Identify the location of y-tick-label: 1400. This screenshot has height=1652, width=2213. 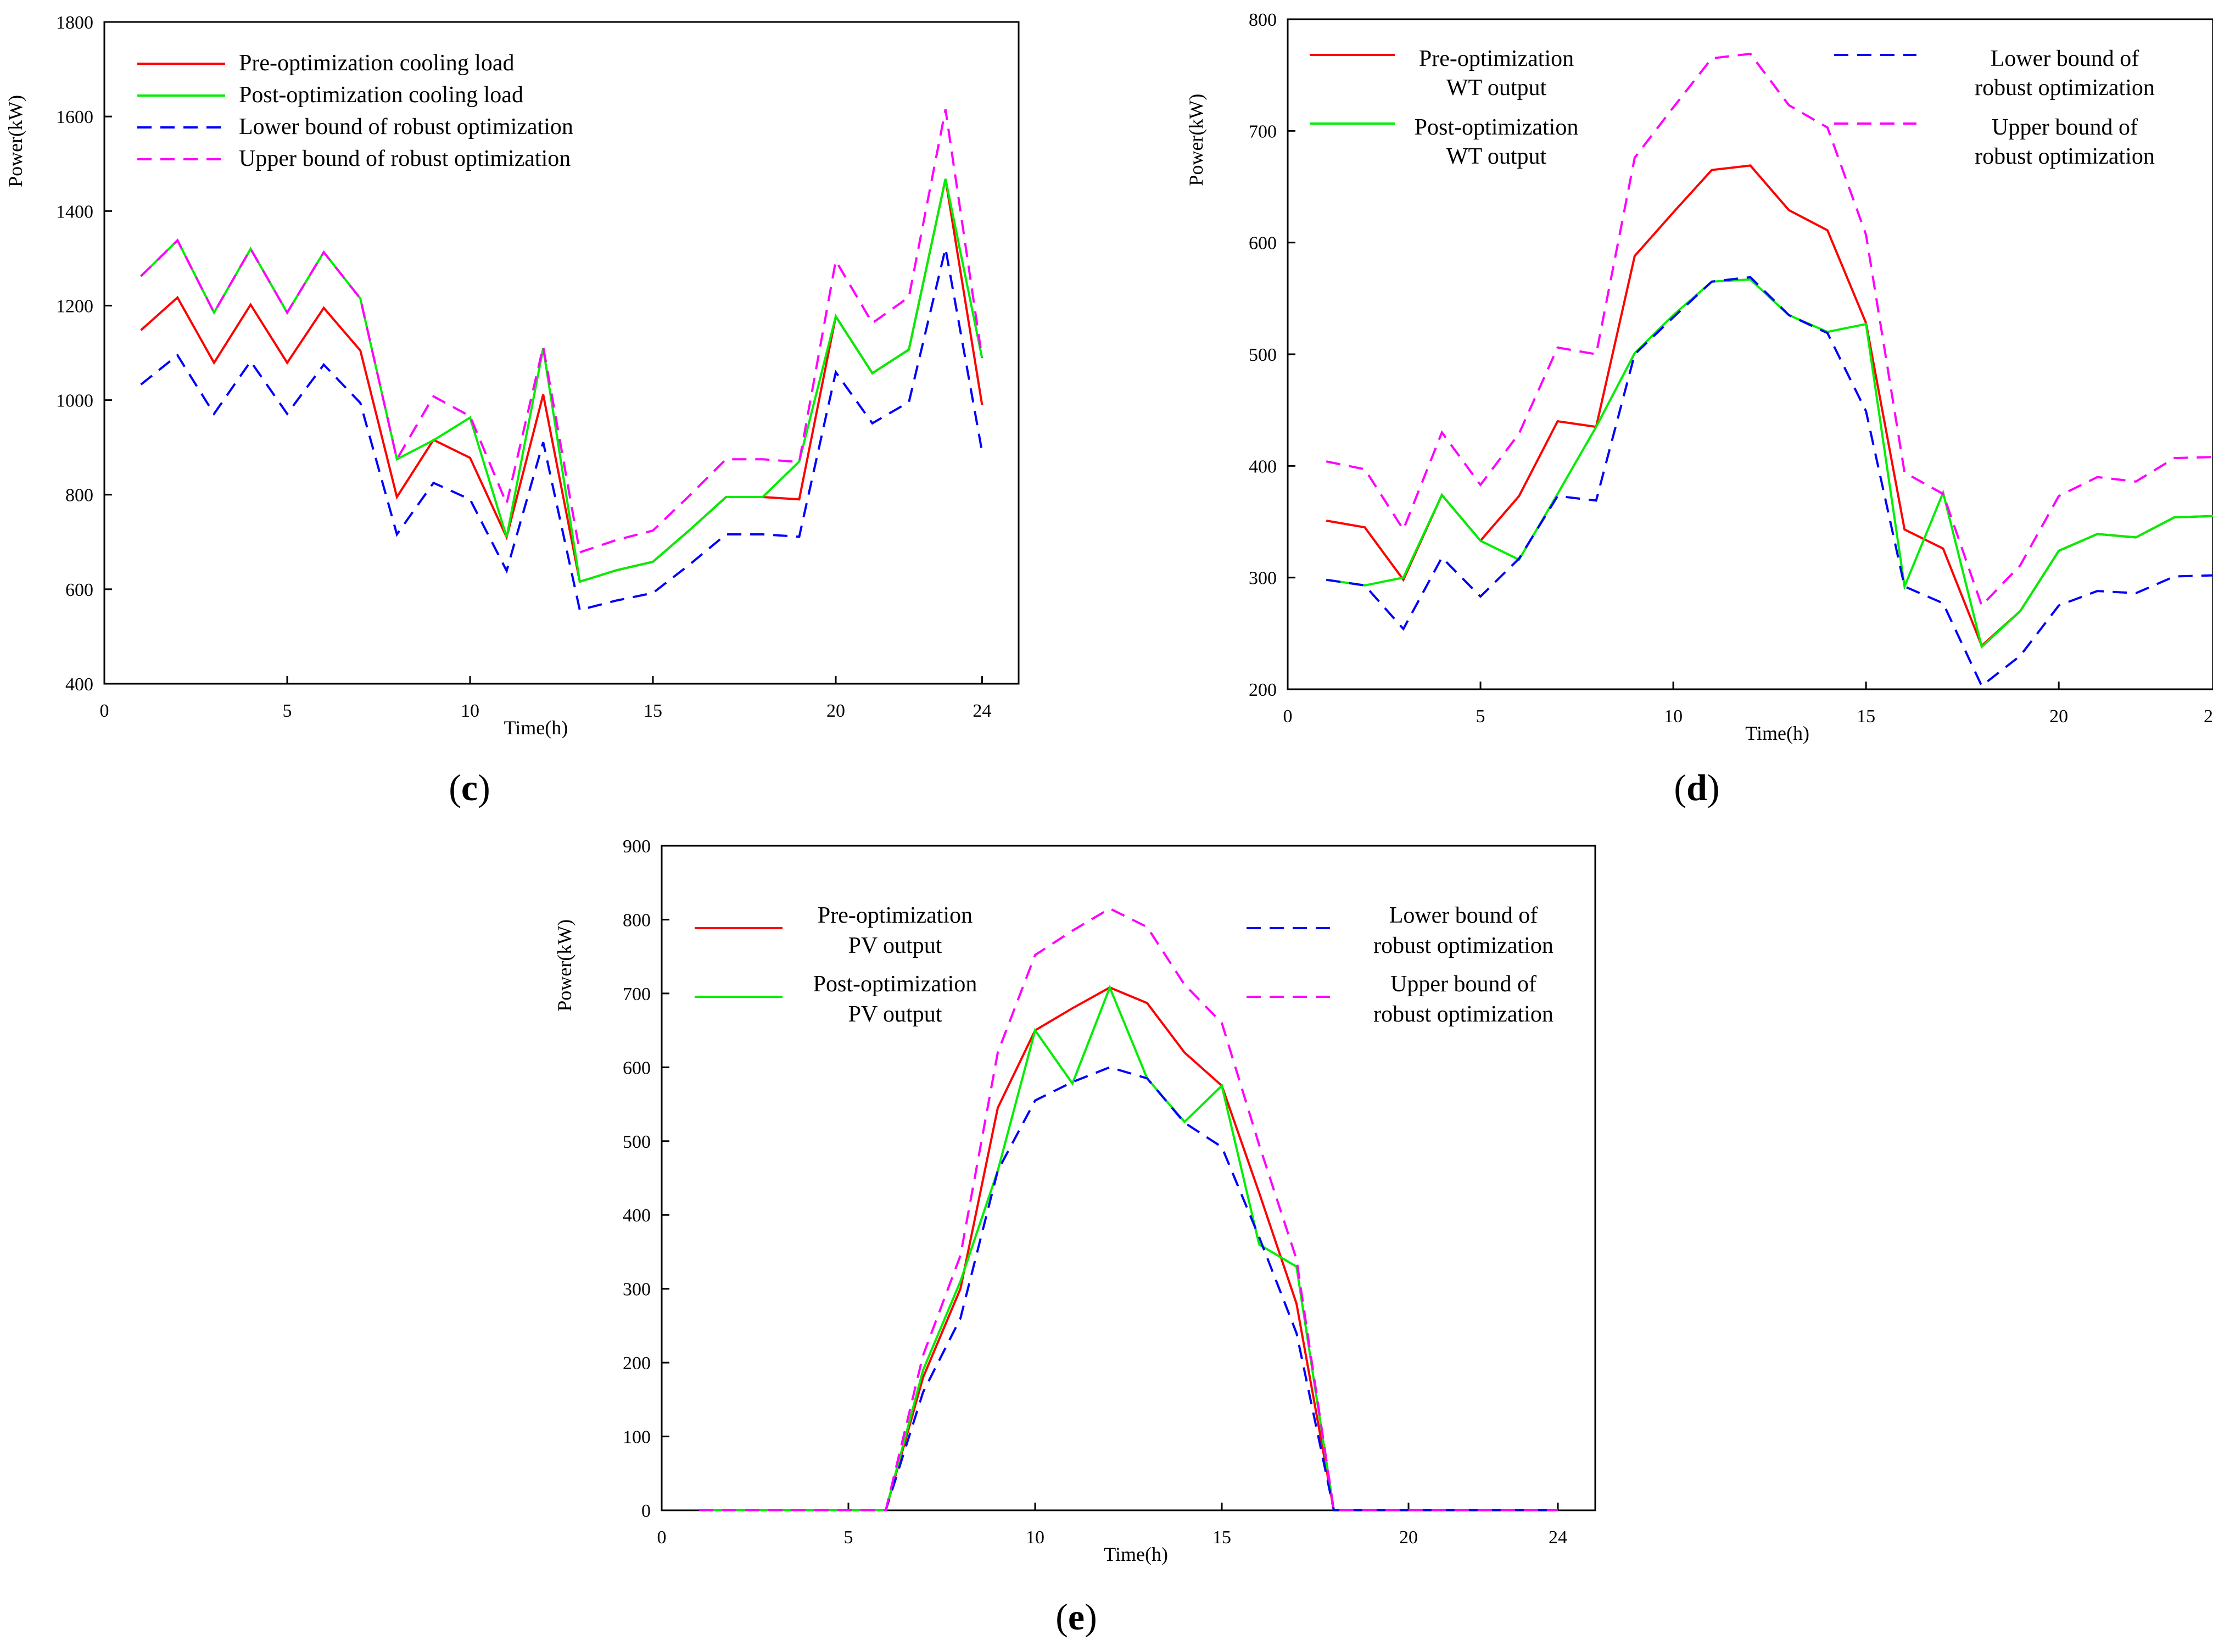
(74, 212).